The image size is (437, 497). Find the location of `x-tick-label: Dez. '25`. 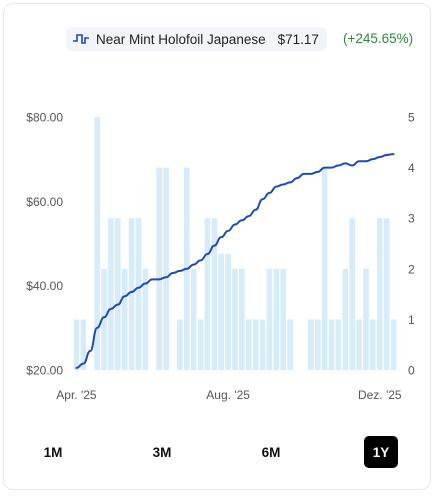

x-tick-label: Dez. '25 is located at coordinates (380, 395).